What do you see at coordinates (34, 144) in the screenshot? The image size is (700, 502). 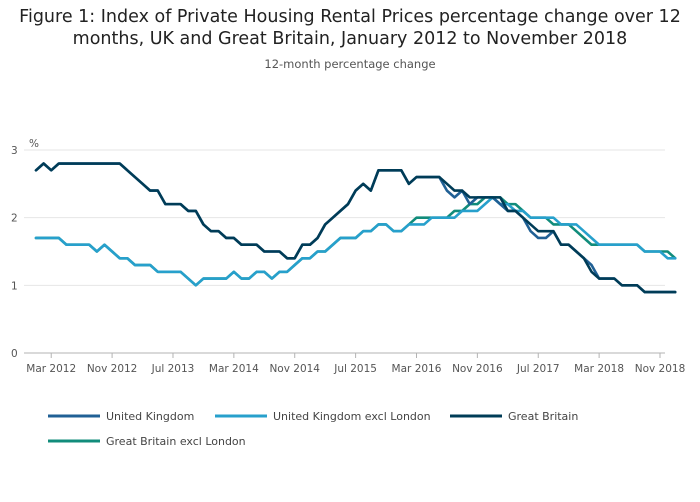 I see `y-axis-unit-label: %` at bounding box center [34, 144].